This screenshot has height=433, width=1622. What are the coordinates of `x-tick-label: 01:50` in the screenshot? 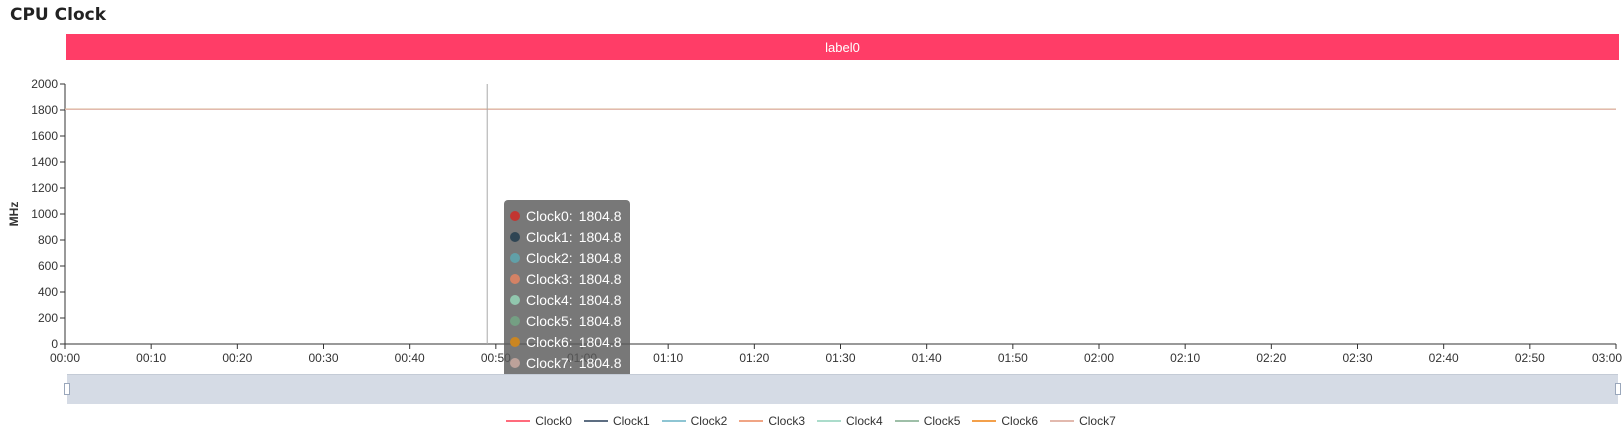 It's located at (1013, 358).